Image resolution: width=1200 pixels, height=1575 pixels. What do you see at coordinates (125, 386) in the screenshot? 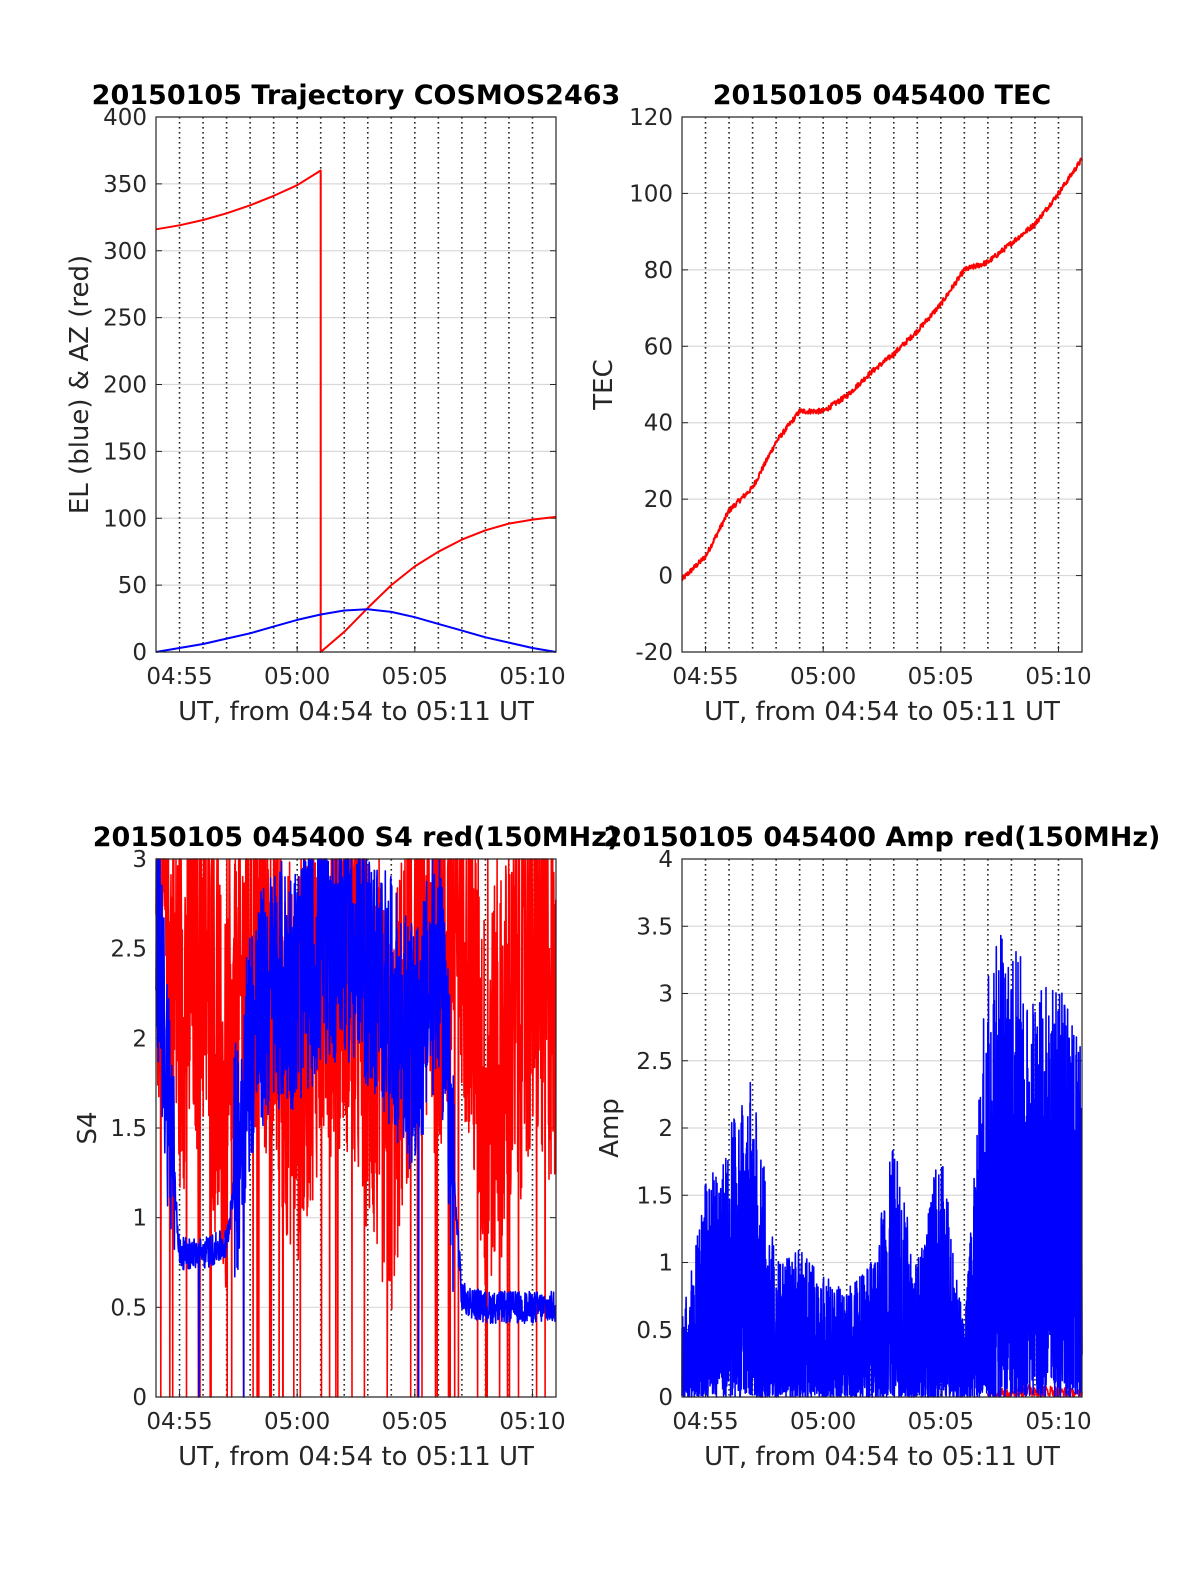
I see `y-tick-label: 200` at bounding box center [125, 386].